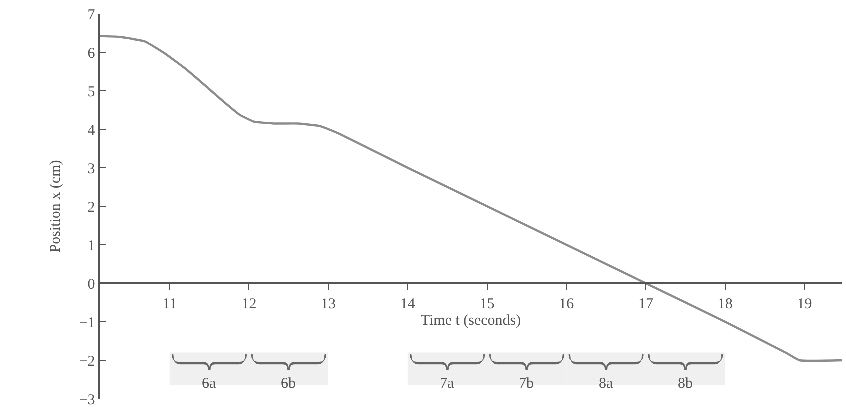  Describe the element at coordinates (92, 54) in the screenshot. I see `y-tick-label: 6` at that location.